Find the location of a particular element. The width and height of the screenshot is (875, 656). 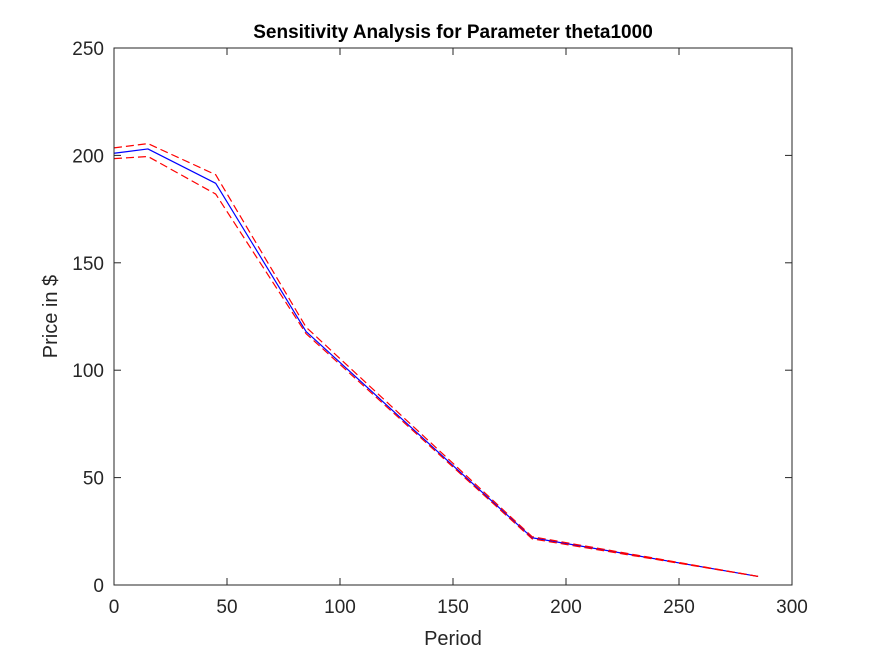

y-tick-label: 150 is located at coordinates (88, 264).